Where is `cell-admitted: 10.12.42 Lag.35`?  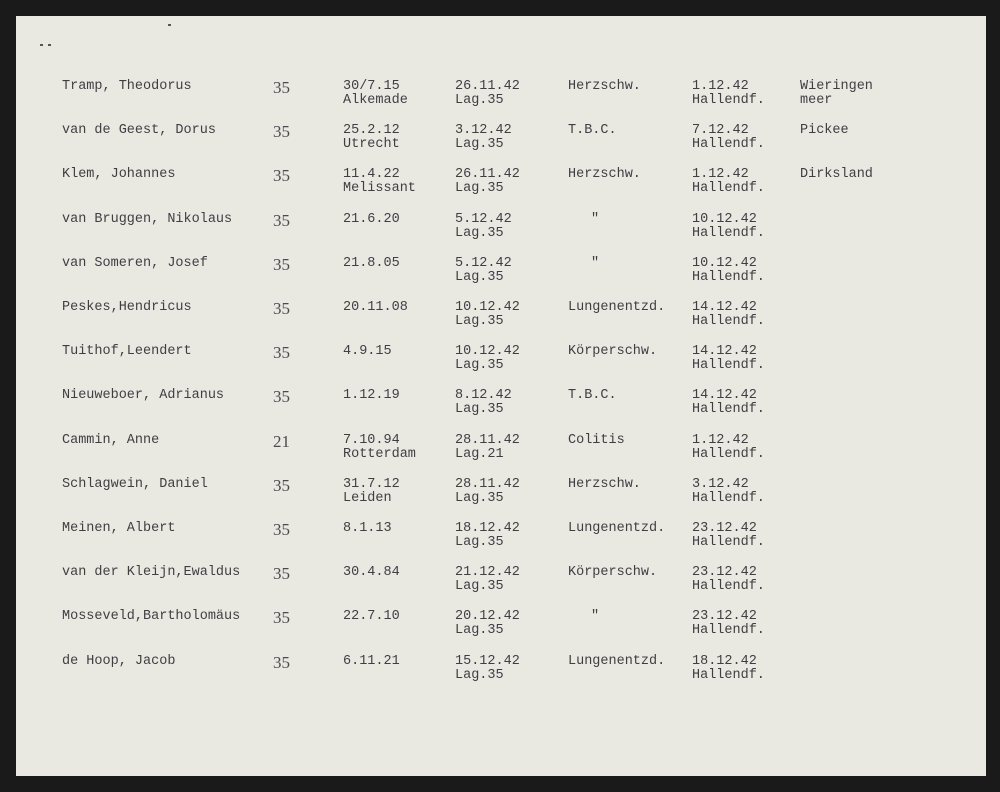 cell-admitted: 10.12.42 Lag.35 is located at coordinates (487, 359).